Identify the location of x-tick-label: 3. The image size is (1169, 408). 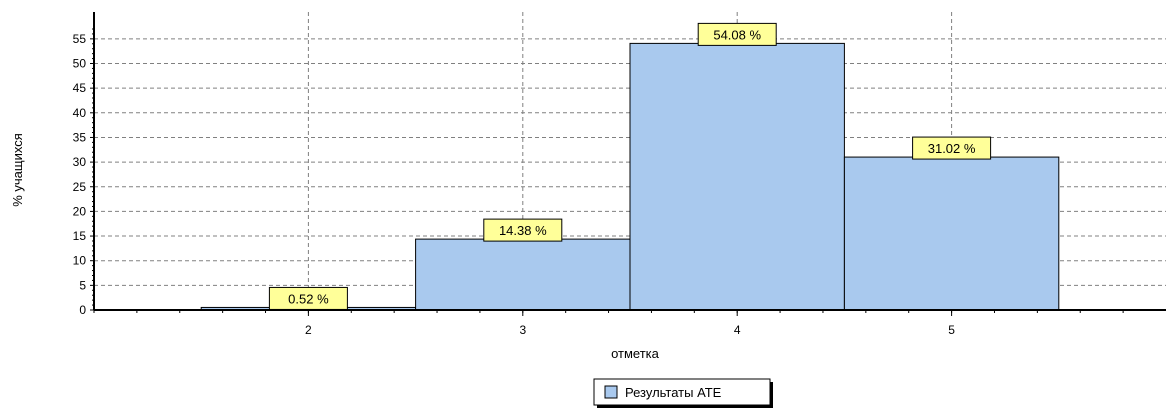
(522, 330).